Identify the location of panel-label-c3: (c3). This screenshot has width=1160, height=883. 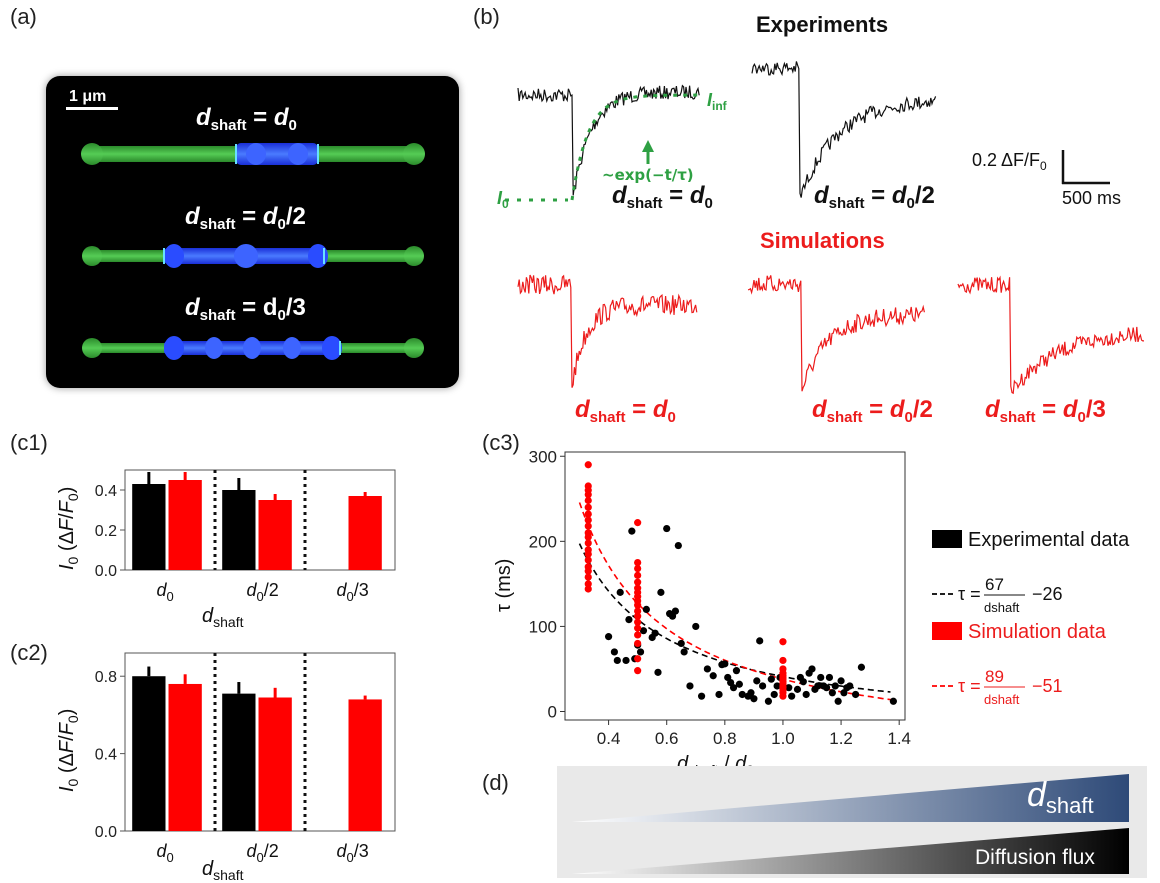
(501, 442).